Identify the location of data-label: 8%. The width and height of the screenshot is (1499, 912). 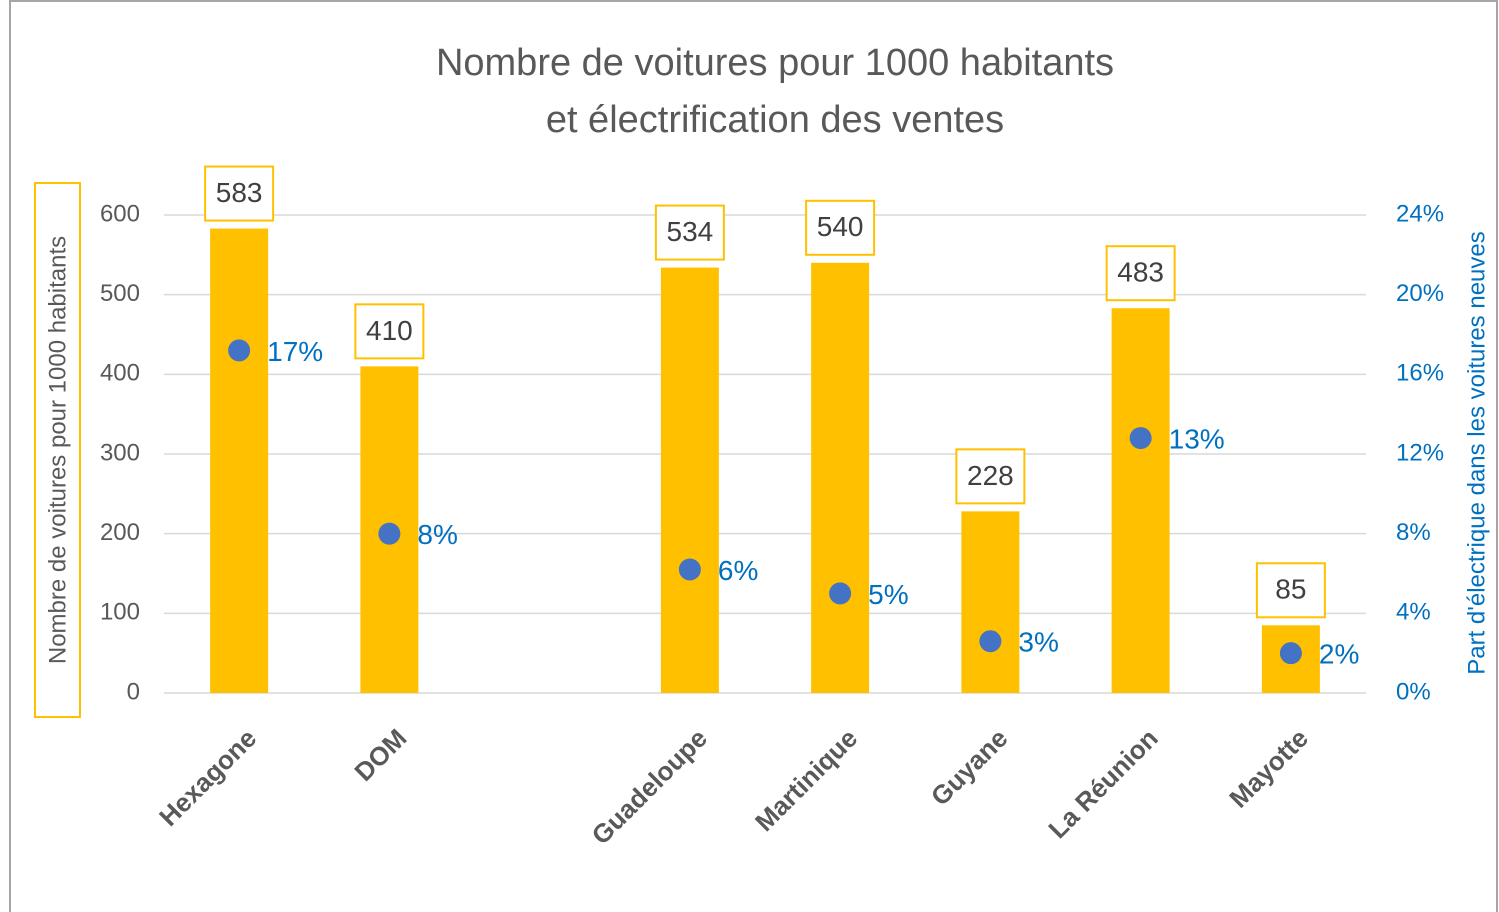
(437, 534).